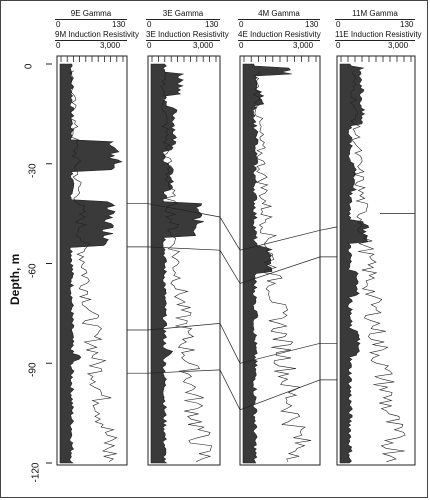 This screenshot has height=500, width=430. What do you see at coordinates (183, 13) in the screenshot?
I see `gamma-title: 3E Gamma` at bounding box center [183, 13].